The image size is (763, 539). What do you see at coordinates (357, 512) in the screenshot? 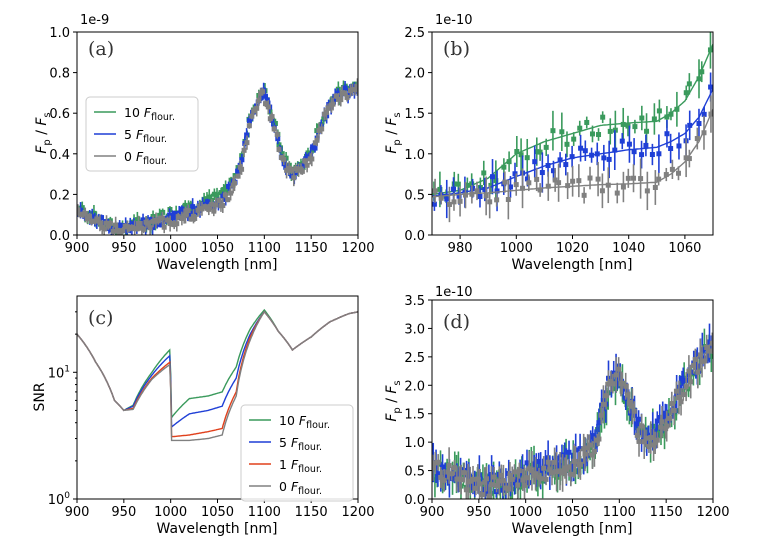
I see `panel-c-xtick-label: 1200` at bounding box center [357, 512].